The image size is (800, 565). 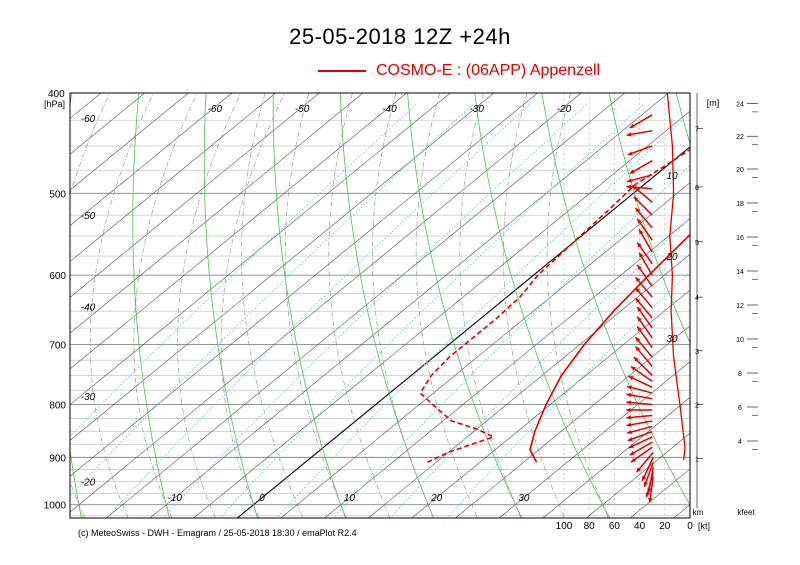 What do you see at coordinates (740, 170) in the screenshot?
I see `kfeet-tick-label: 20` at bounding box center [740, 170].